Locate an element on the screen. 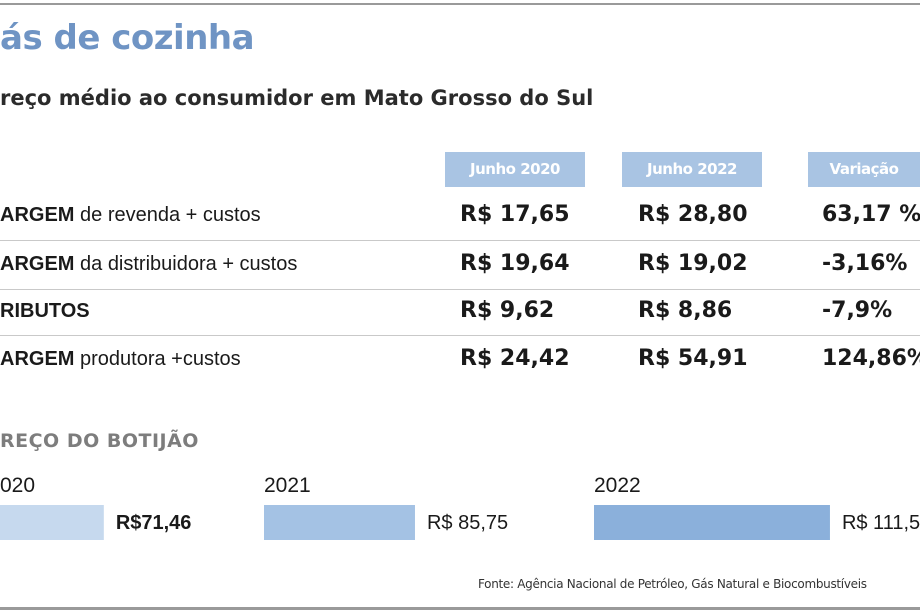 The image size is (920, 615). bar-value-label: R$71,46 is located at coordinates (154, 523).